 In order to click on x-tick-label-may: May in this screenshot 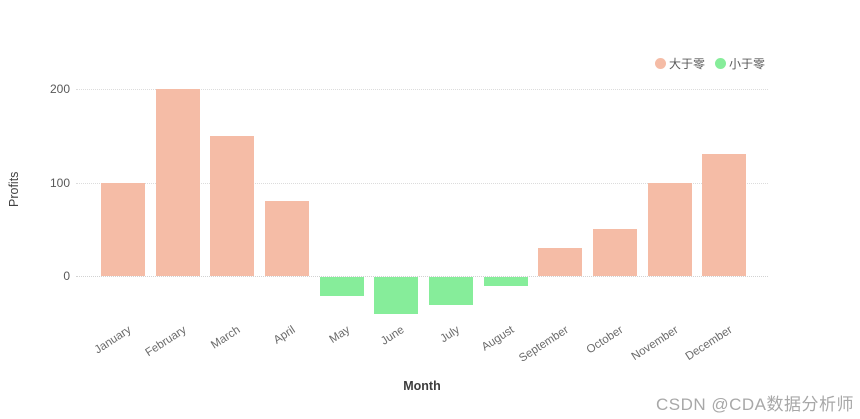, I will do `click(340, 335)`.